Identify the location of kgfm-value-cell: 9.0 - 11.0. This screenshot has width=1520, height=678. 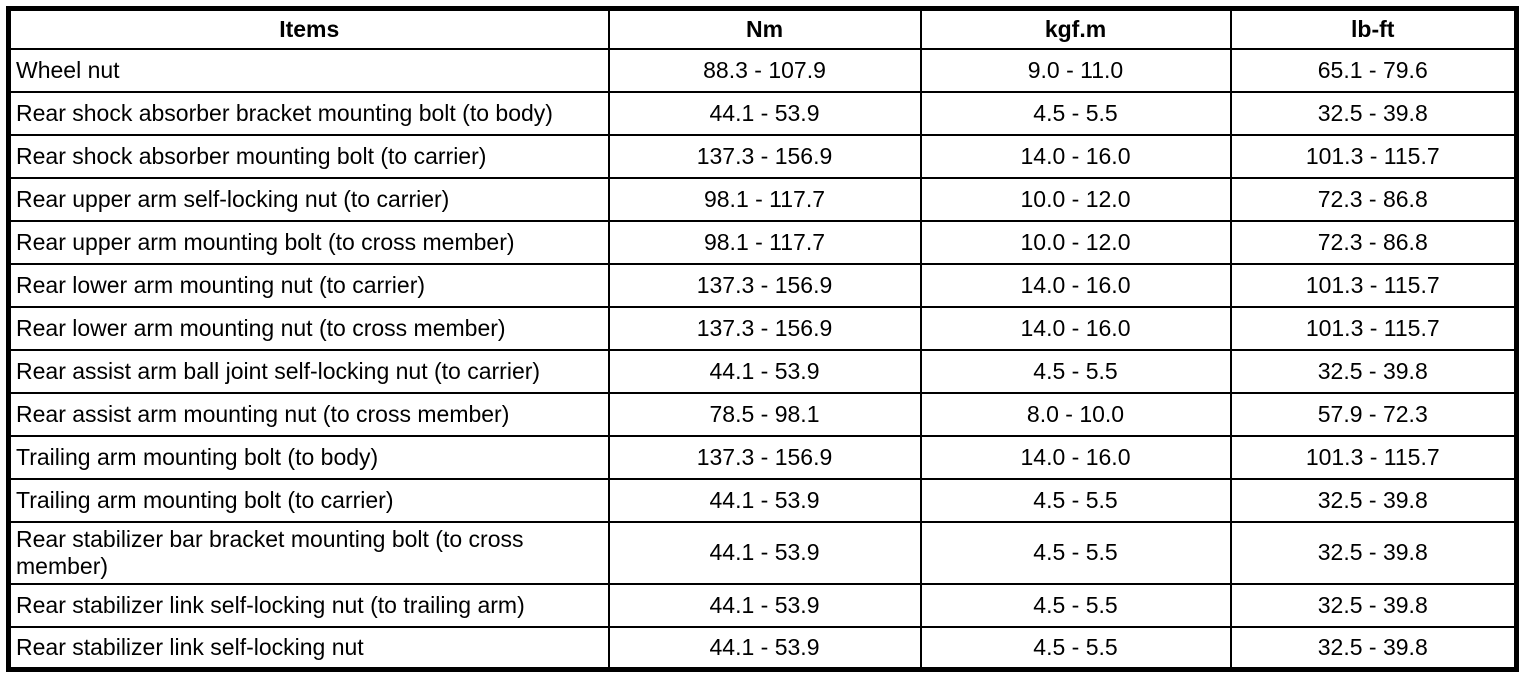
(1075, 70).